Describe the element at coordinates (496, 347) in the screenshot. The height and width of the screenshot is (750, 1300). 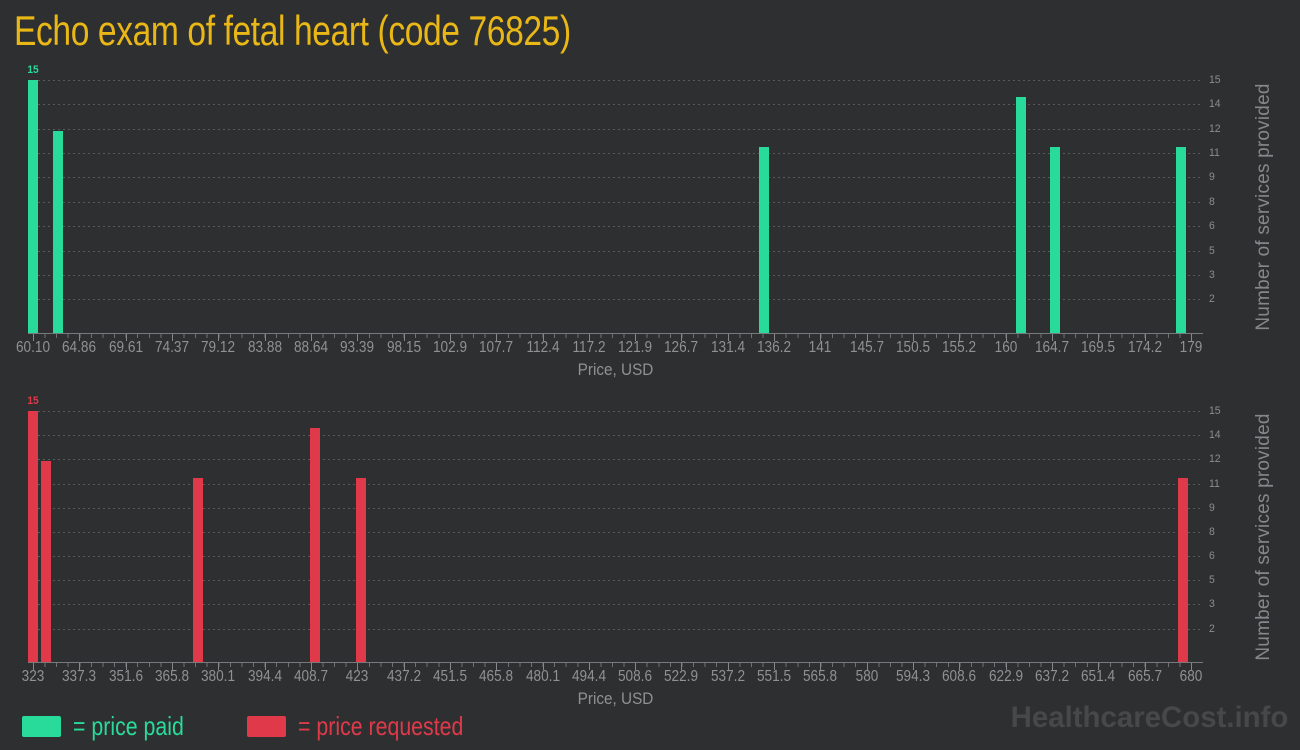
I see `x-axis-tick-label: 107.7` at that location.